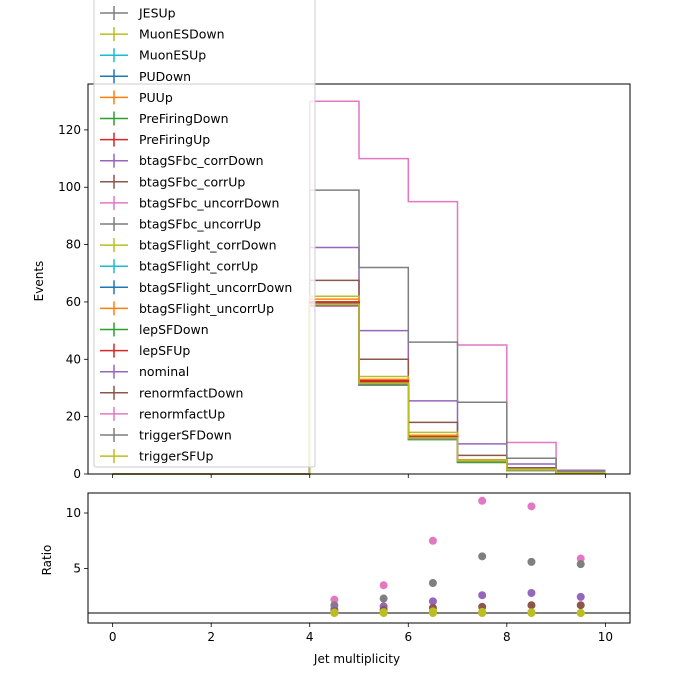 This screenshot has height=700, width=700. What do you see at coordinates (77, 541) in the screenshot?
I see `ratio-y-ticks: 5 10` at bounding box center [77, 541].